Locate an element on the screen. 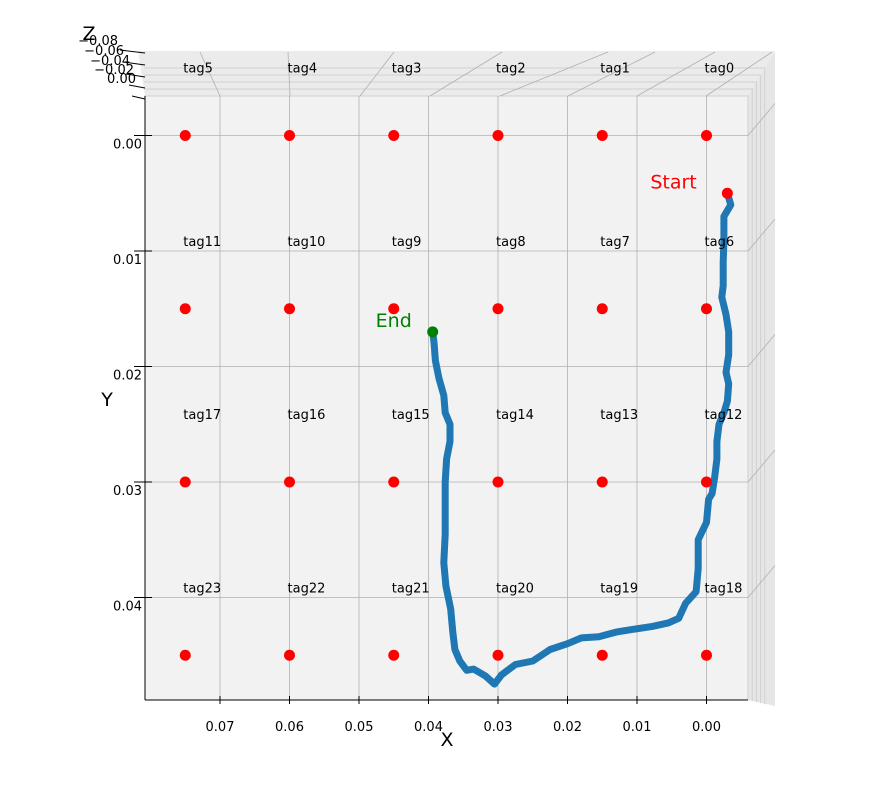 The width and height of the screenshot is (883, 786). x-tick-label: 0.02 is located at coordinates (567, 727).